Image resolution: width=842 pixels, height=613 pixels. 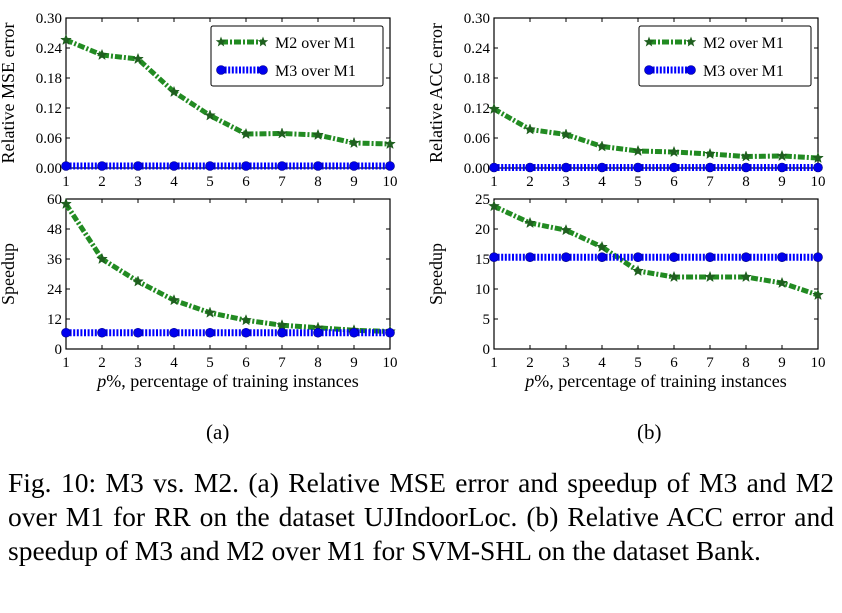 What do you see at coordinates (59, 350) in the screenshot?
I see `y-tick-label: 0` at bounding box center [59, 350].